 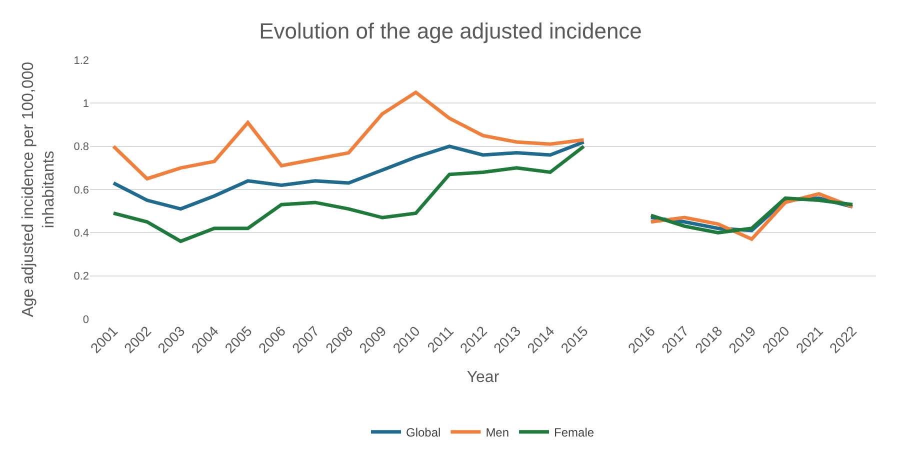 What do you see at coordinates (81, 234) in the screenshot?
I see `y-tick-label: 0.4` at bounding box center [81, 234].